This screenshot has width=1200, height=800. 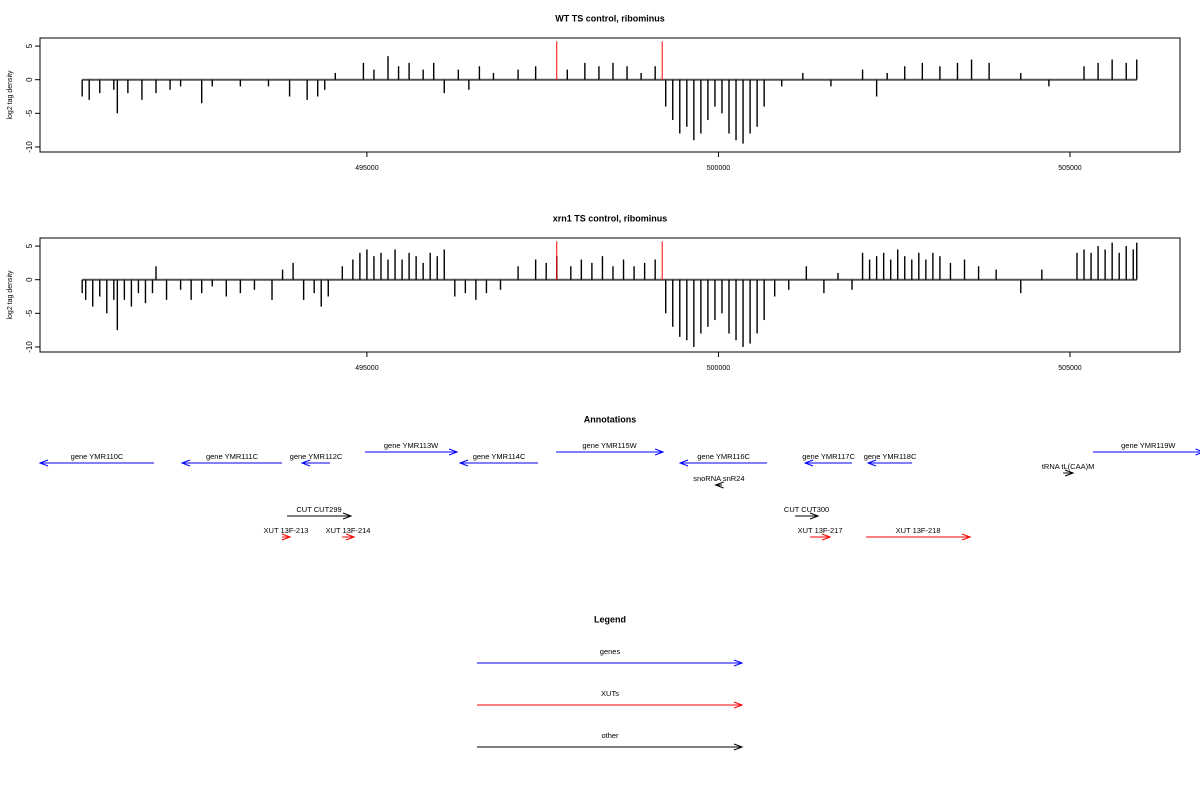 What do you see at coordinates (97, 456) in the screenshot?
I see `feature-label: gene YMR110C` at bounding box center [97, 456].